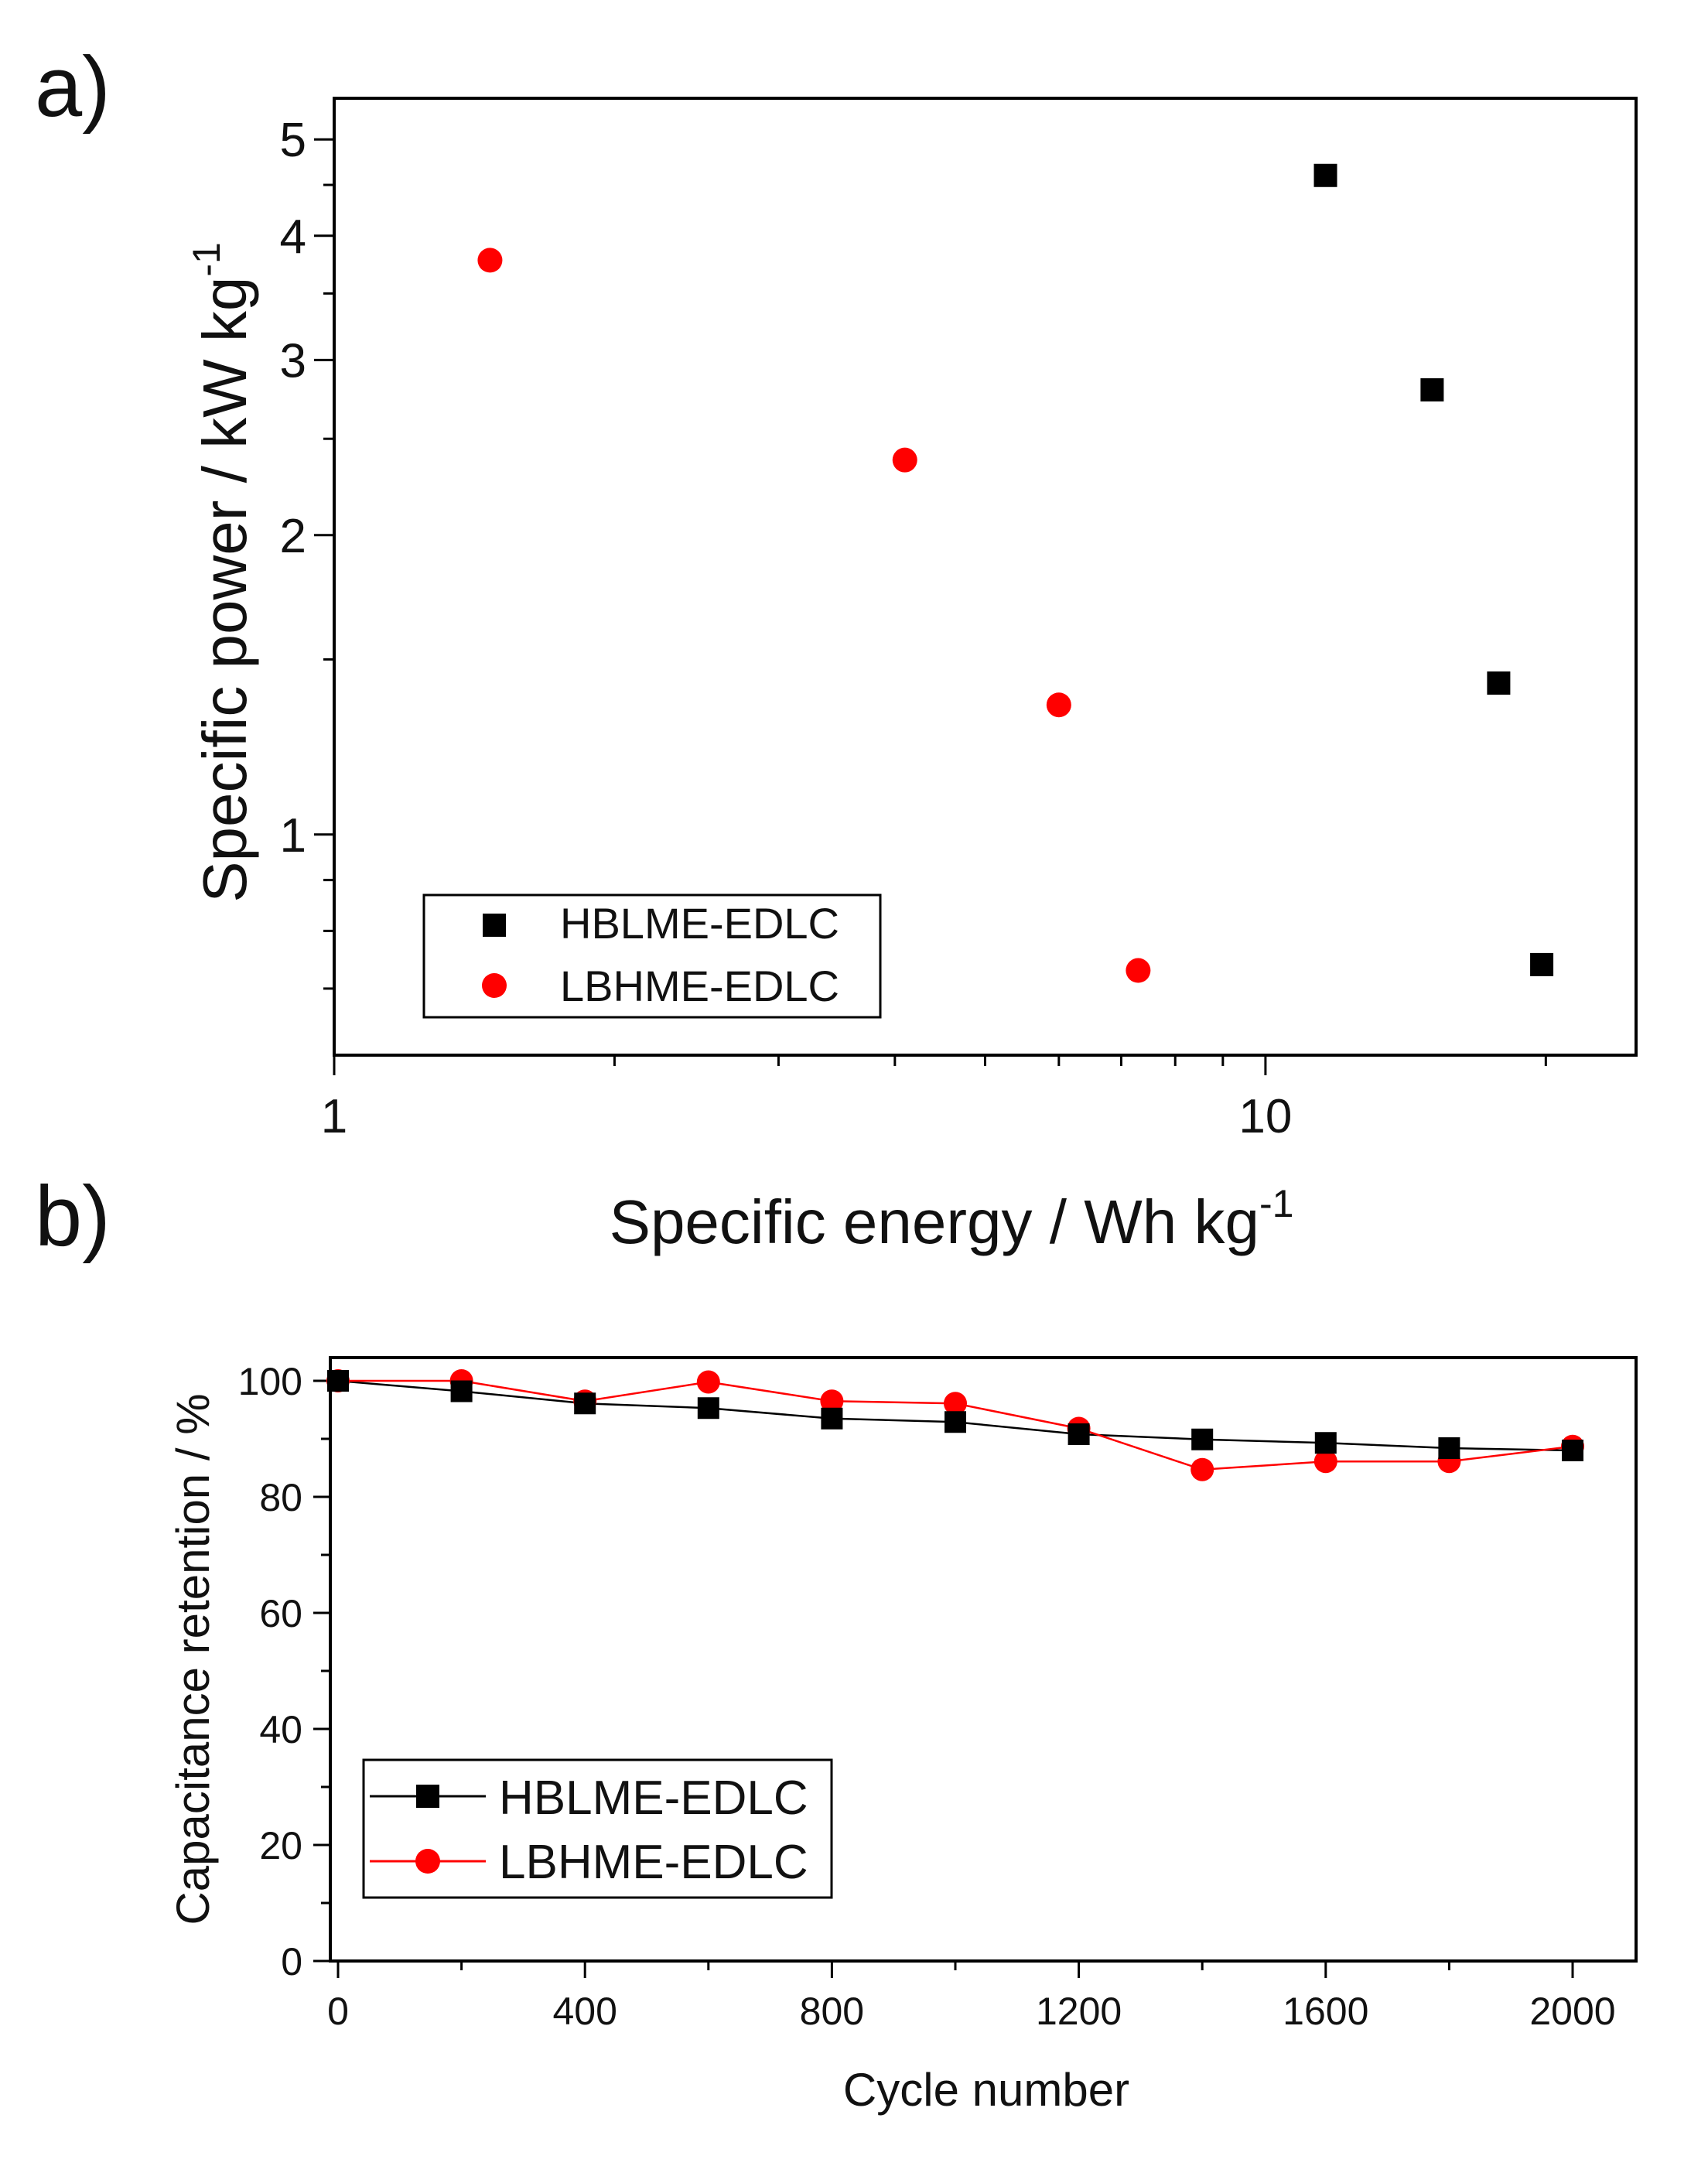 This screenshot has width=1708, height=2166. What do you see at coordinates (293, 237) in the screenshot?
I see `a-y-tick-label: 4` at bounding box center [293, 237].